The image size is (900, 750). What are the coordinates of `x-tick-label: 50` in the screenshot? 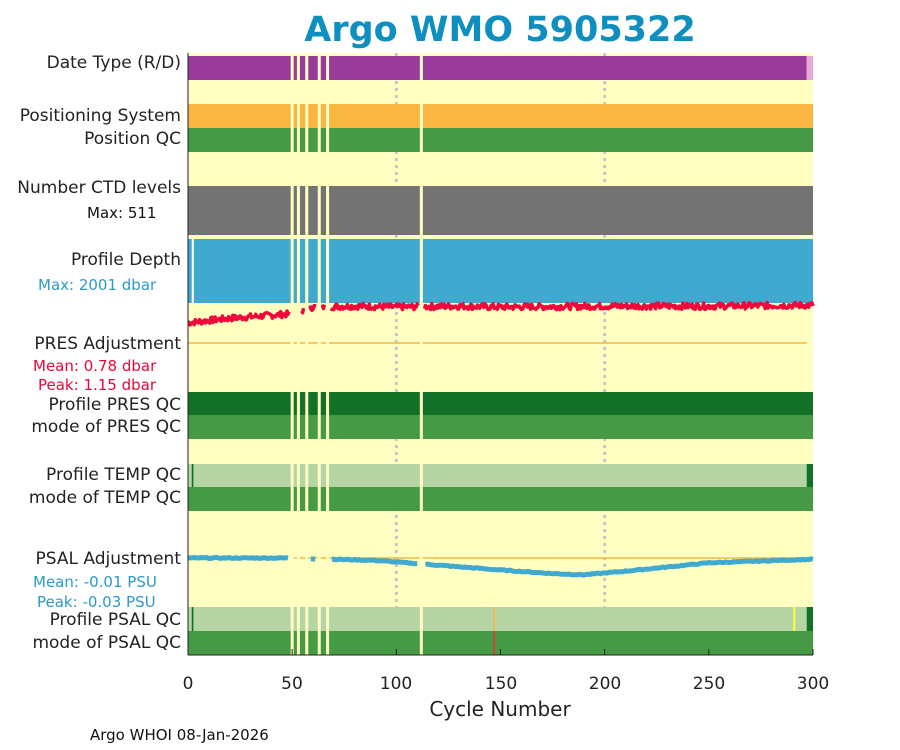 It's located at (292, 684).